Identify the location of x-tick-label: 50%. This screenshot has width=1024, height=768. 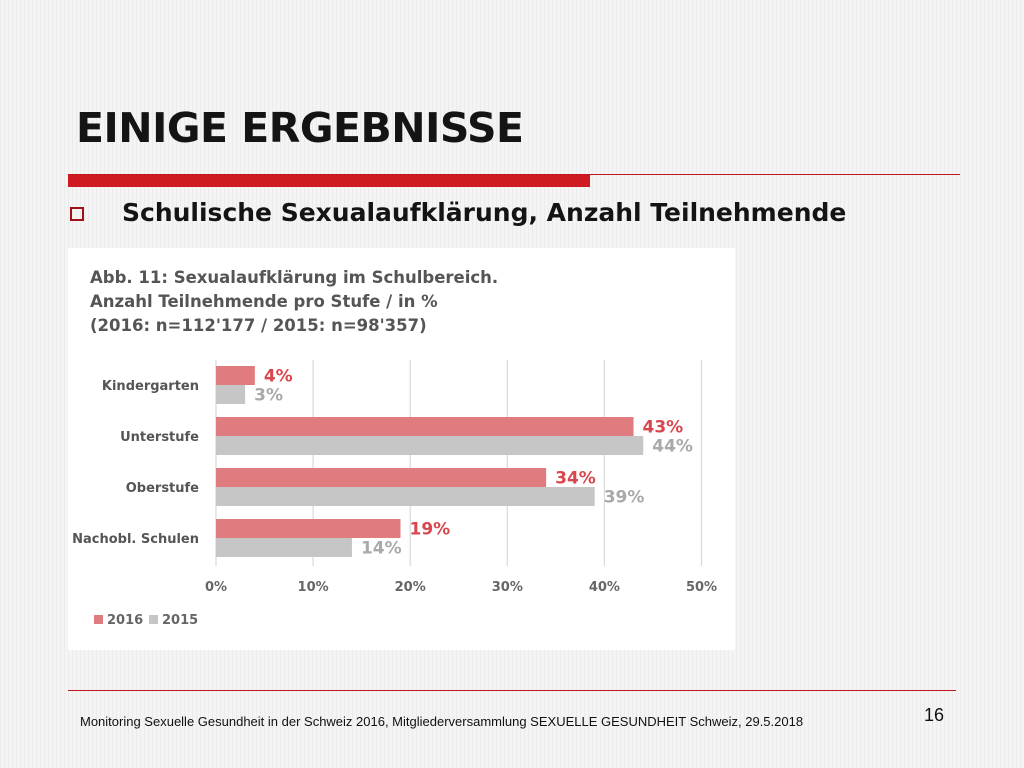
(701, 587).